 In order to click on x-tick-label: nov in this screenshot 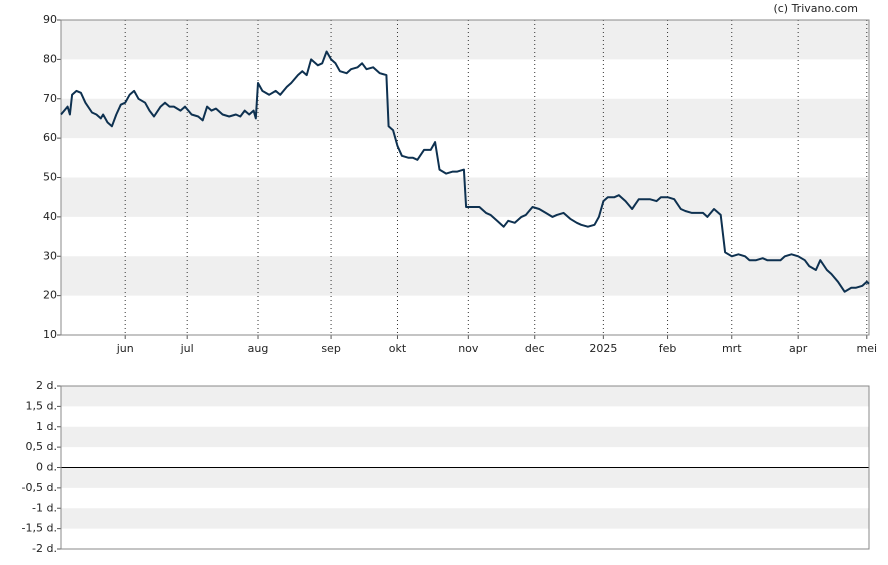, I will do `click(468, 348)`.